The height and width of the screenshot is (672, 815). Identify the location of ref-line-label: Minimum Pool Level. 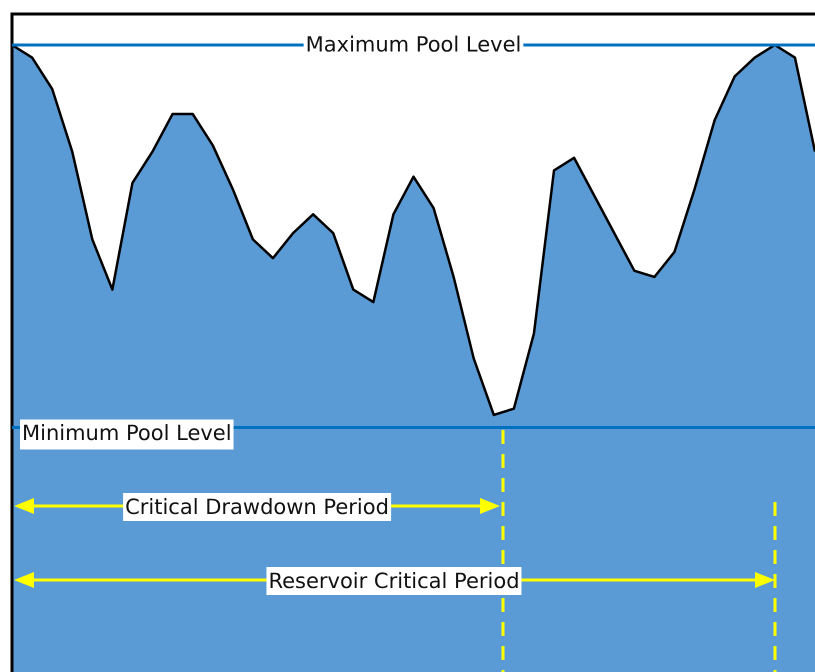
(127, 432).